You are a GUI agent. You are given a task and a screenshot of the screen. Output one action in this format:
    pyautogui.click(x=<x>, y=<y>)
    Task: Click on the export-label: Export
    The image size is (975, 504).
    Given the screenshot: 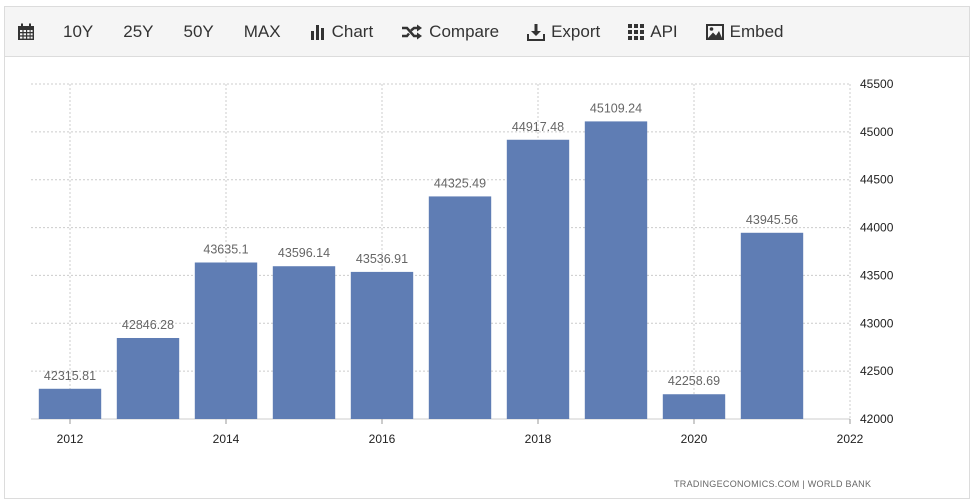 What is the action you would take?
    pyautogui.click(x=576, y=31)
    